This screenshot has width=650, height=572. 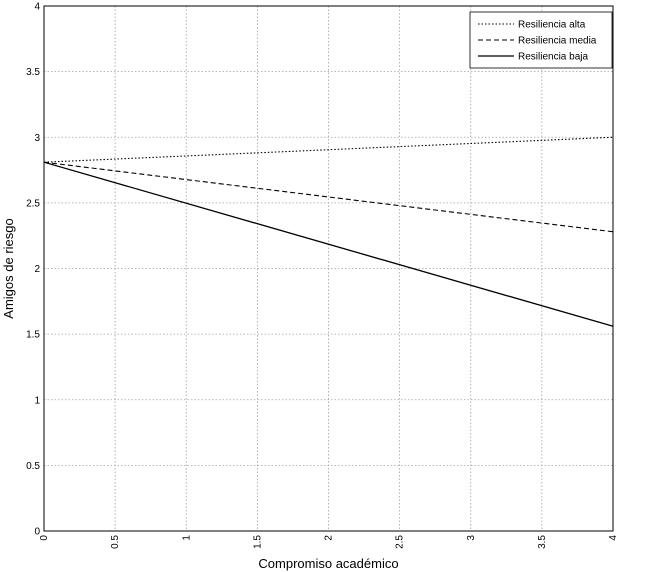 What do you see at coordinates (552, 25) in the screenshot?
I see `legend-label-alta: Resiliencia alta` at bounding box center [552, 25].